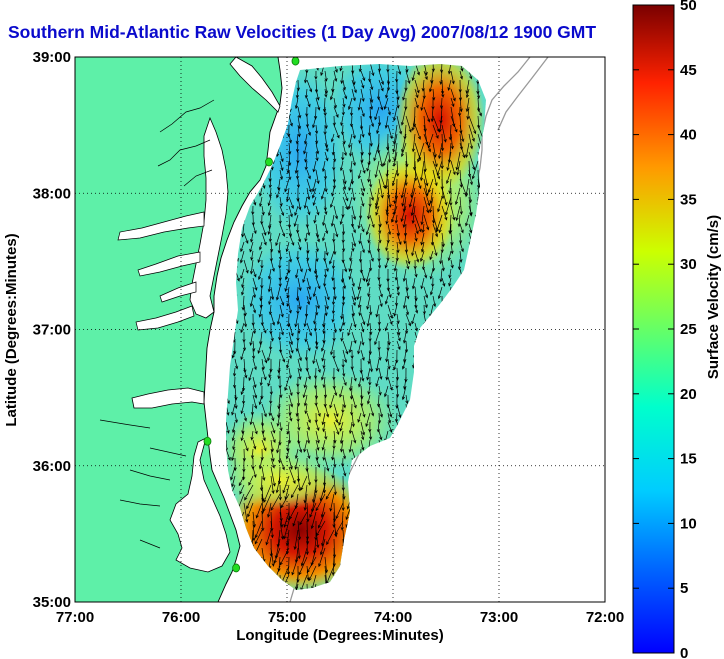  I want to click on y-tick-label: 35:00, so click(52, 602).